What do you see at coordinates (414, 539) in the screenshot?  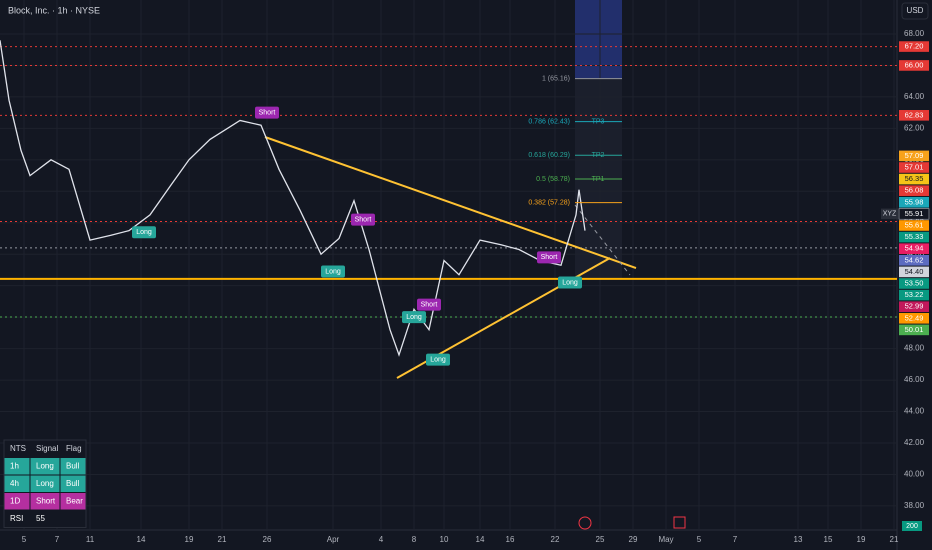 I see `x-tick-label: 8` at bounding box center [414, 539].